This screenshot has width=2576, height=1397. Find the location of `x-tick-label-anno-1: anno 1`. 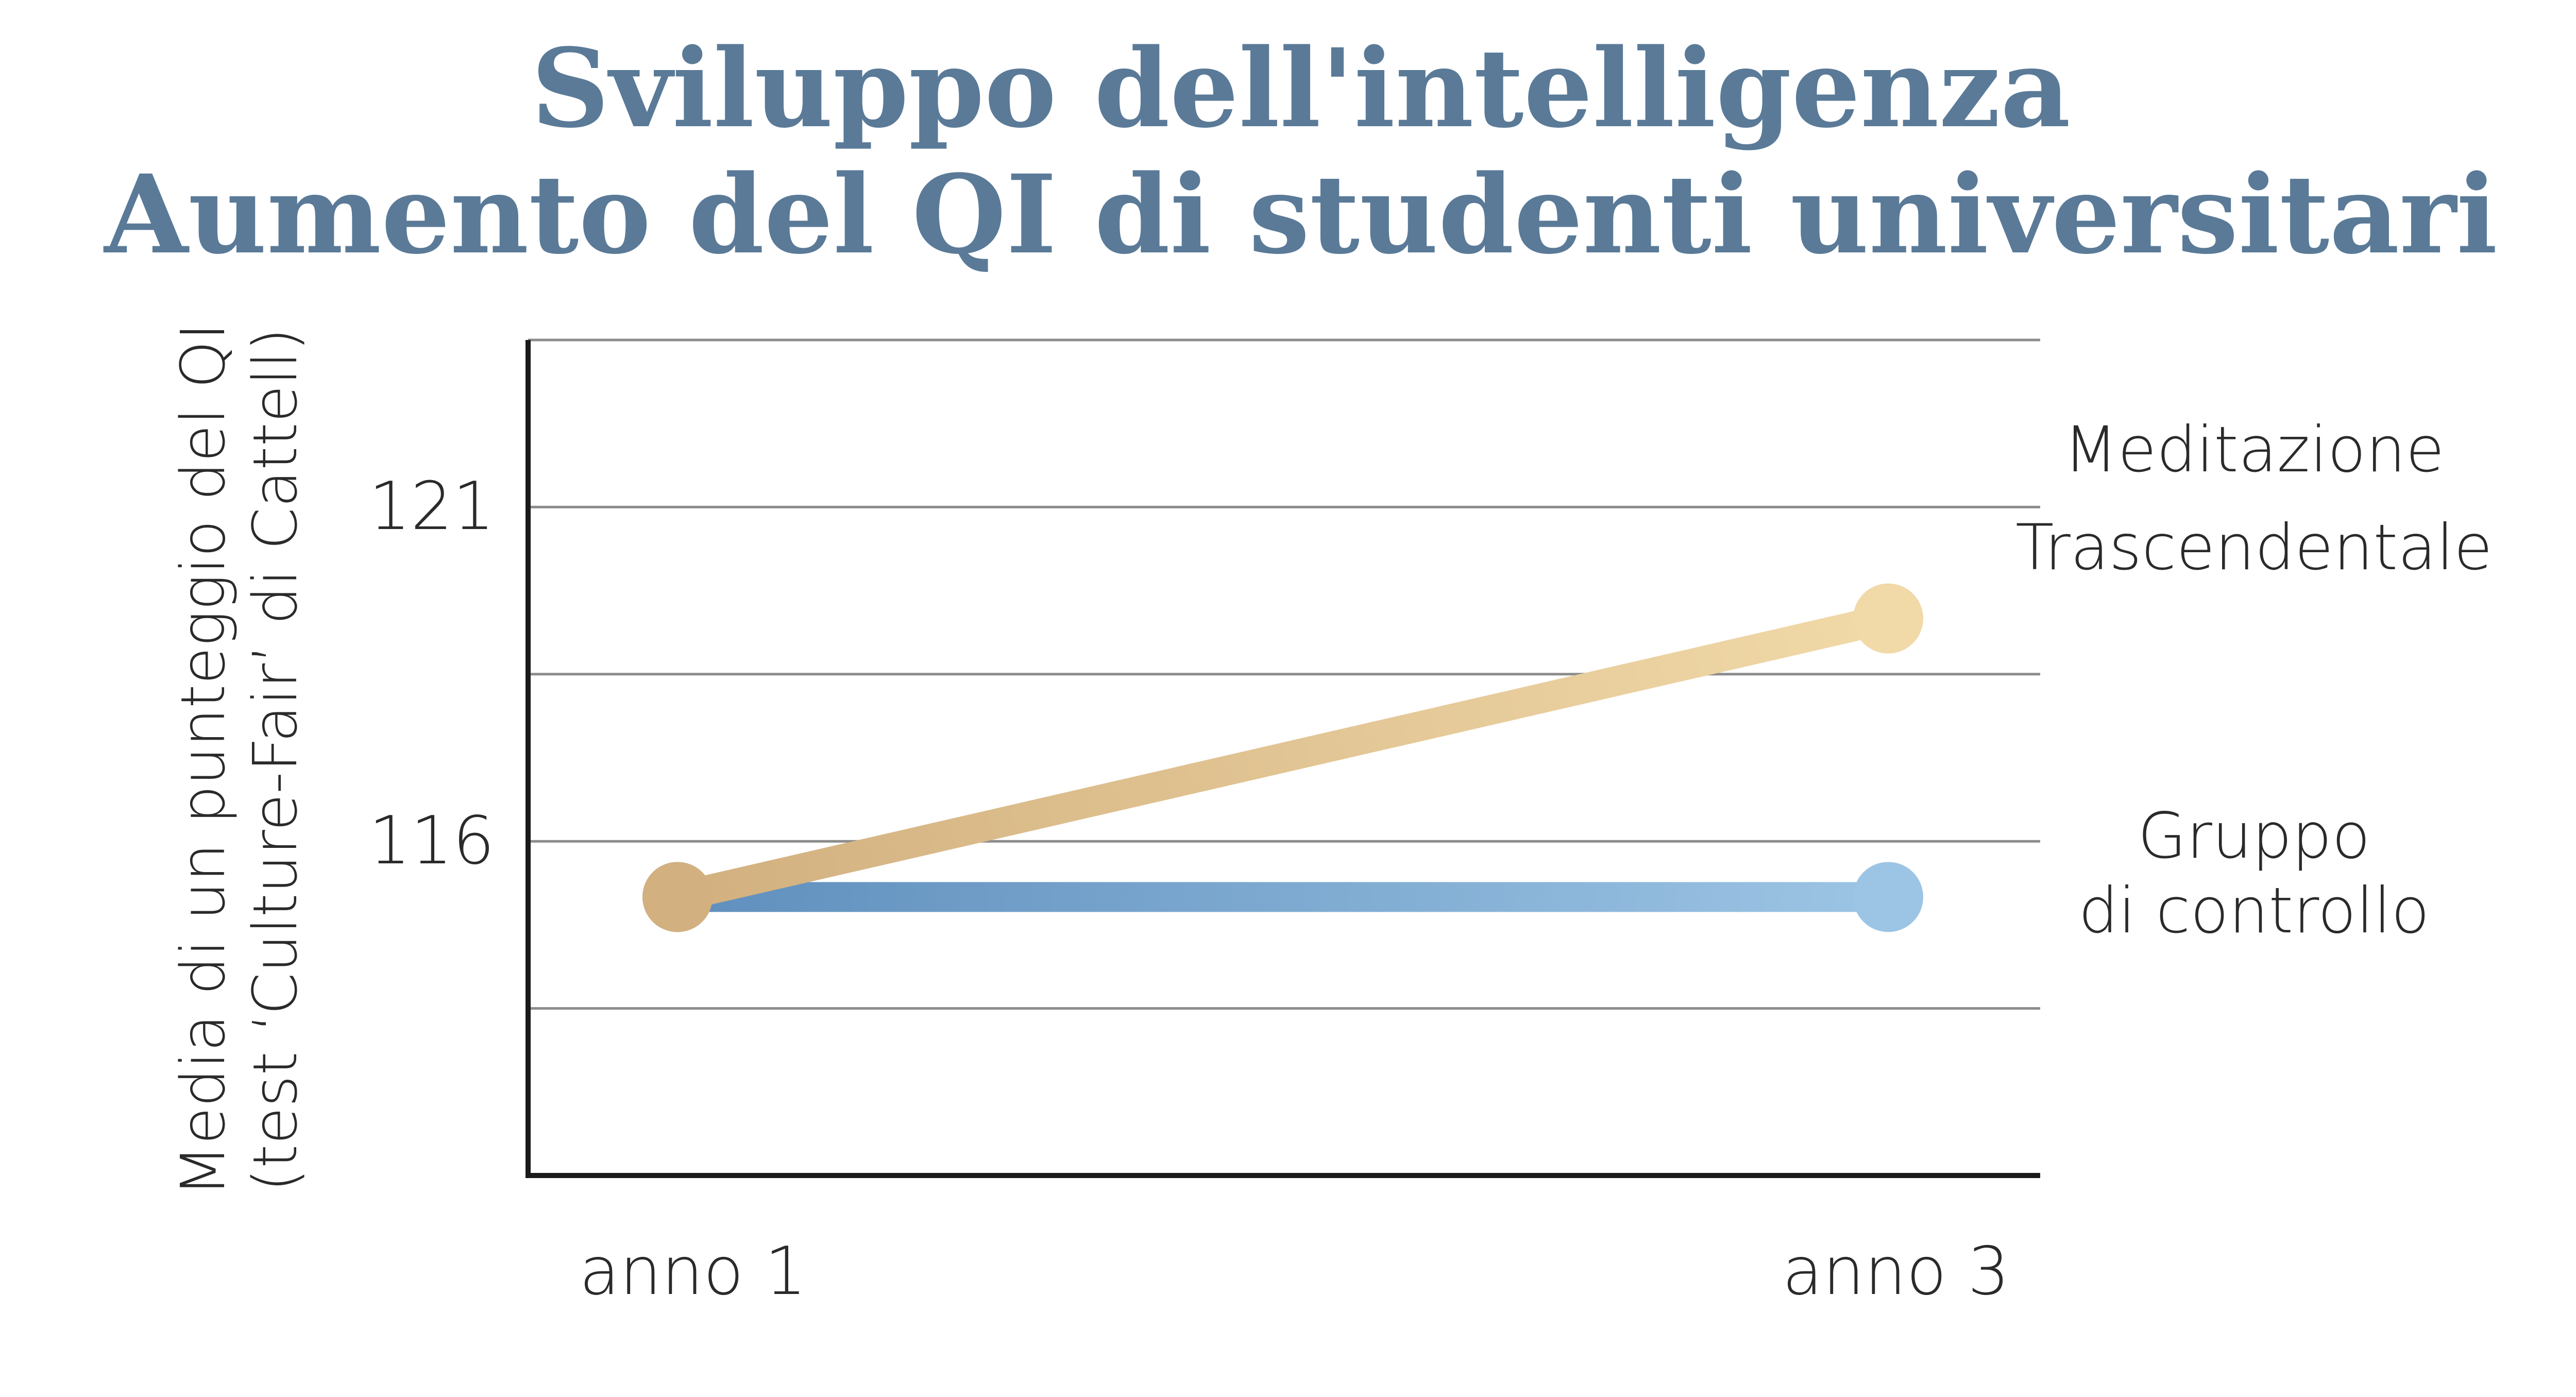

x-tick-label-anno-1: anno 1 is located at coordinates (692, 1272).